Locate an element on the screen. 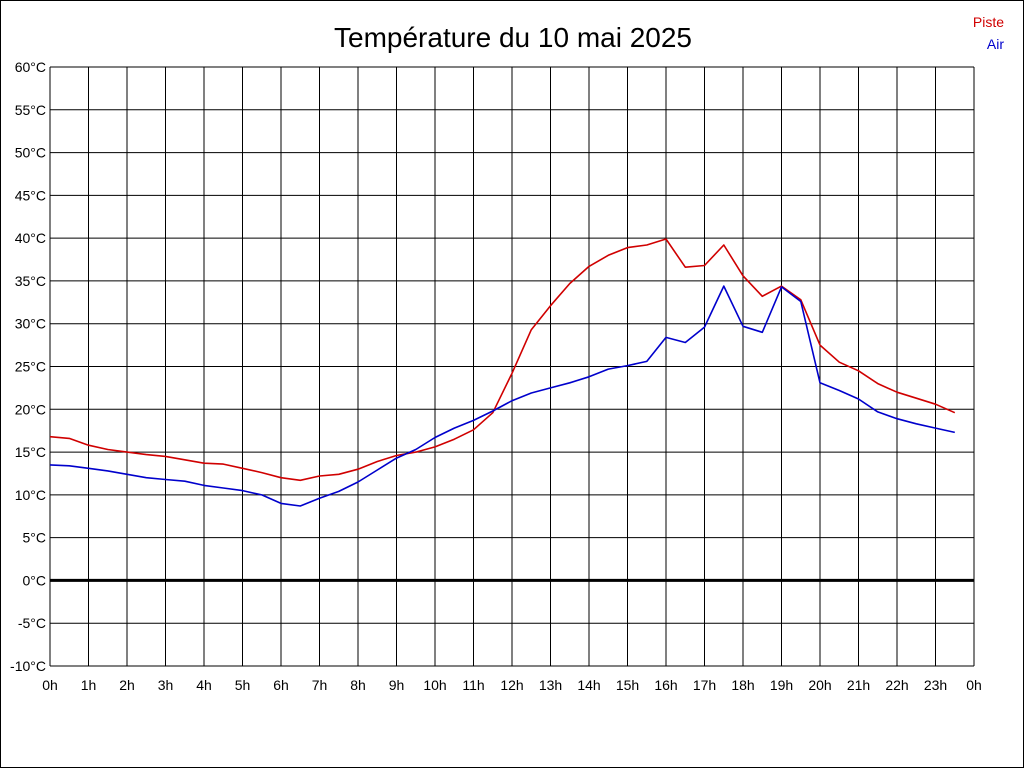  x-tick-label: 8h is located at coordinates (358, 685).